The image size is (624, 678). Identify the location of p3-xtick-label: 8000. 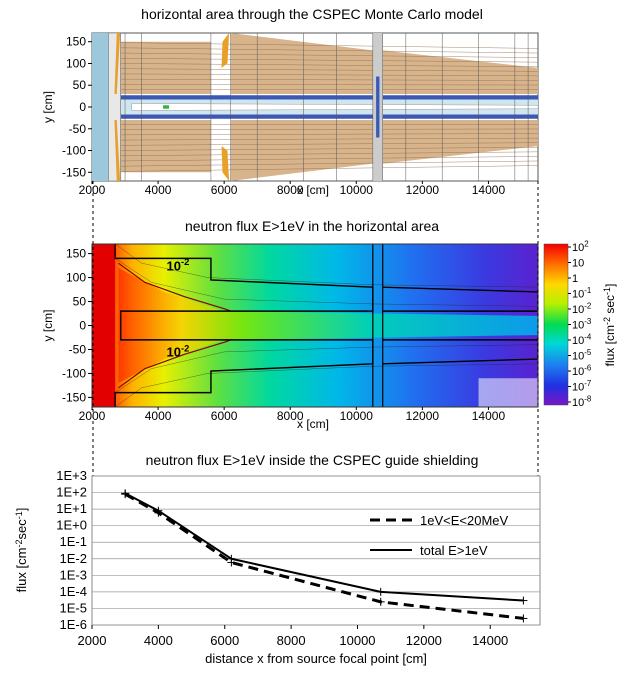
(291, 640).